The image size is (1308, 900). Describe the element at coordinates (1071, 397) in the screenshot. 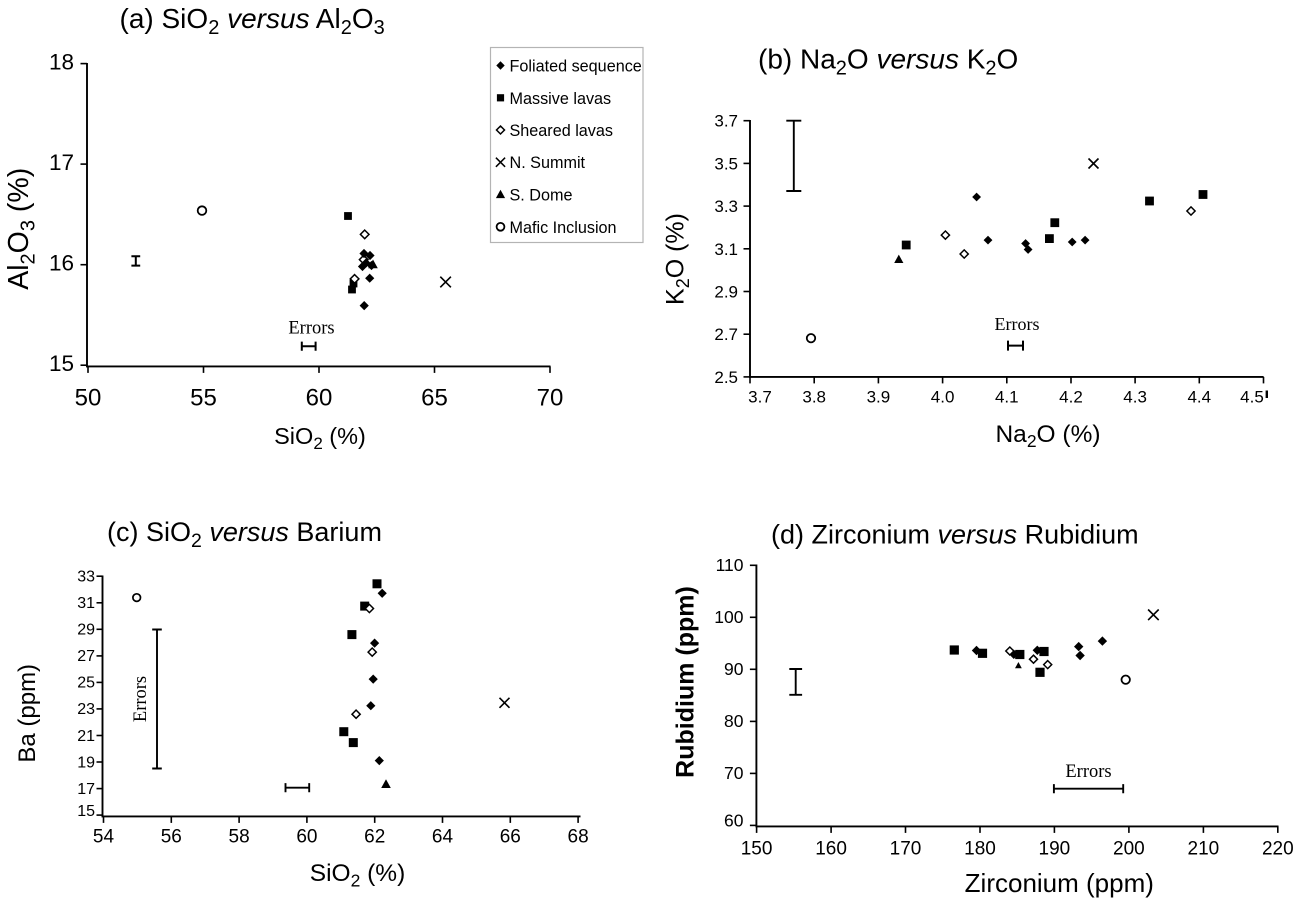

I see `svg-text: 4.2` at that location.